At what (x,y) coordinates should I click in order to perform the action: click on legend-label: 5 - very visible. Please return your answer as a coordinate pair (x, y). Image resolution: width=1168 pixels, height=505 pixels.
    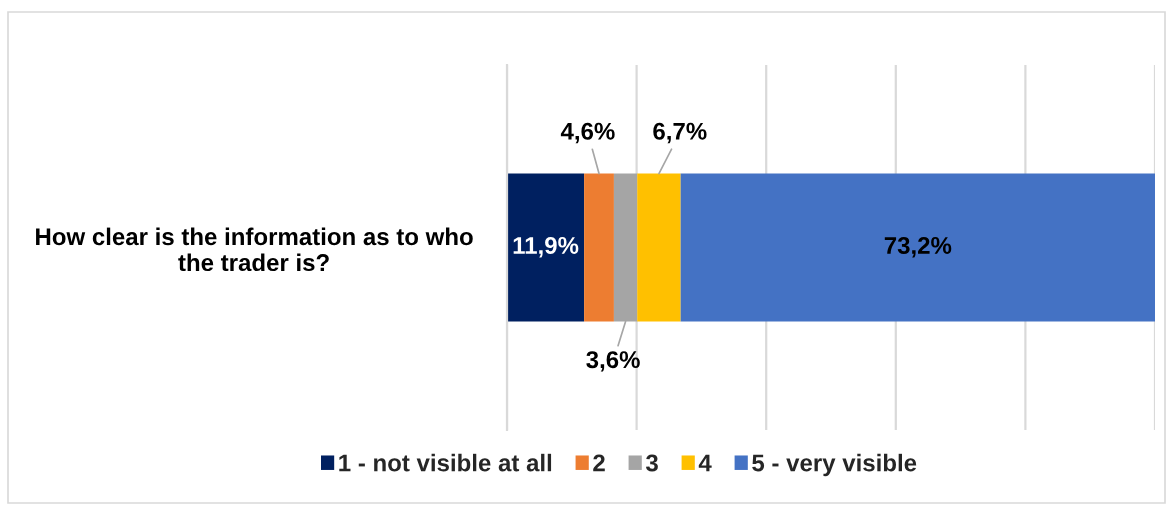
    Looking at the image, I should click on (834, 465).